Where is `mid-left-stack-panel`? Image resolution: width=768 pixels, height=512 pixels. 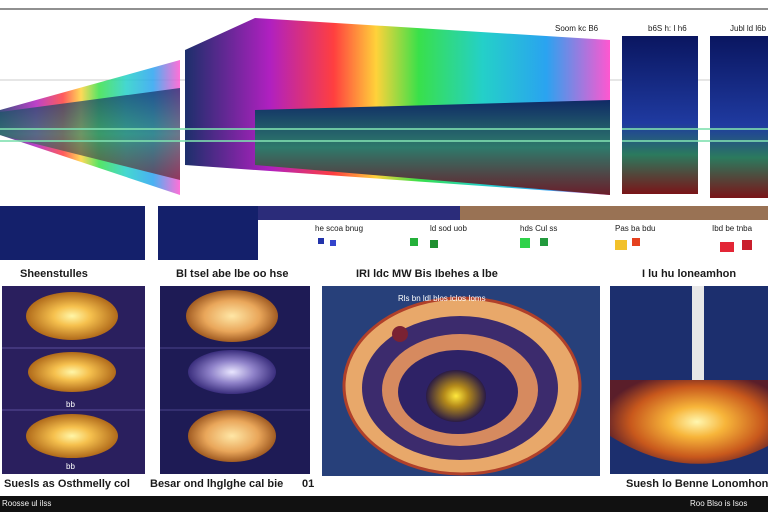 mid-left-stack-panel is located at coordinates (235, 380).